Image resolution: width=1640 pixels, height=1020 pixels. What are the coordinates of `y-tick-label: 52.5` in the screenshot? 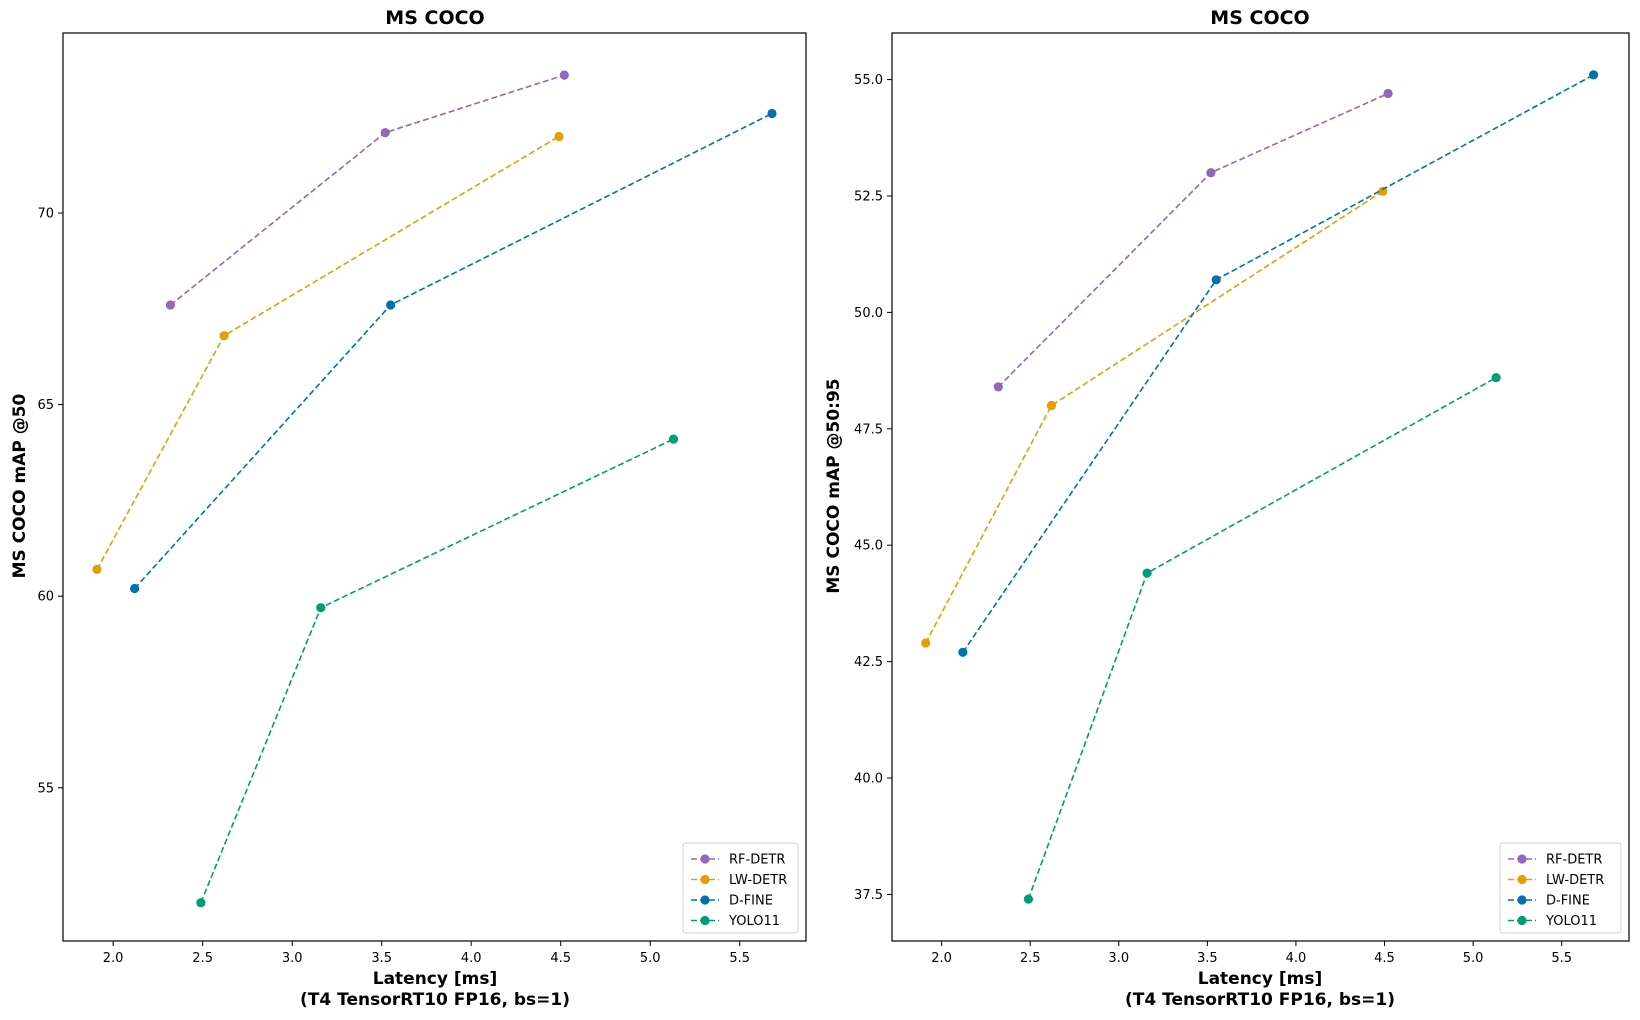 It's located at (868, 196).